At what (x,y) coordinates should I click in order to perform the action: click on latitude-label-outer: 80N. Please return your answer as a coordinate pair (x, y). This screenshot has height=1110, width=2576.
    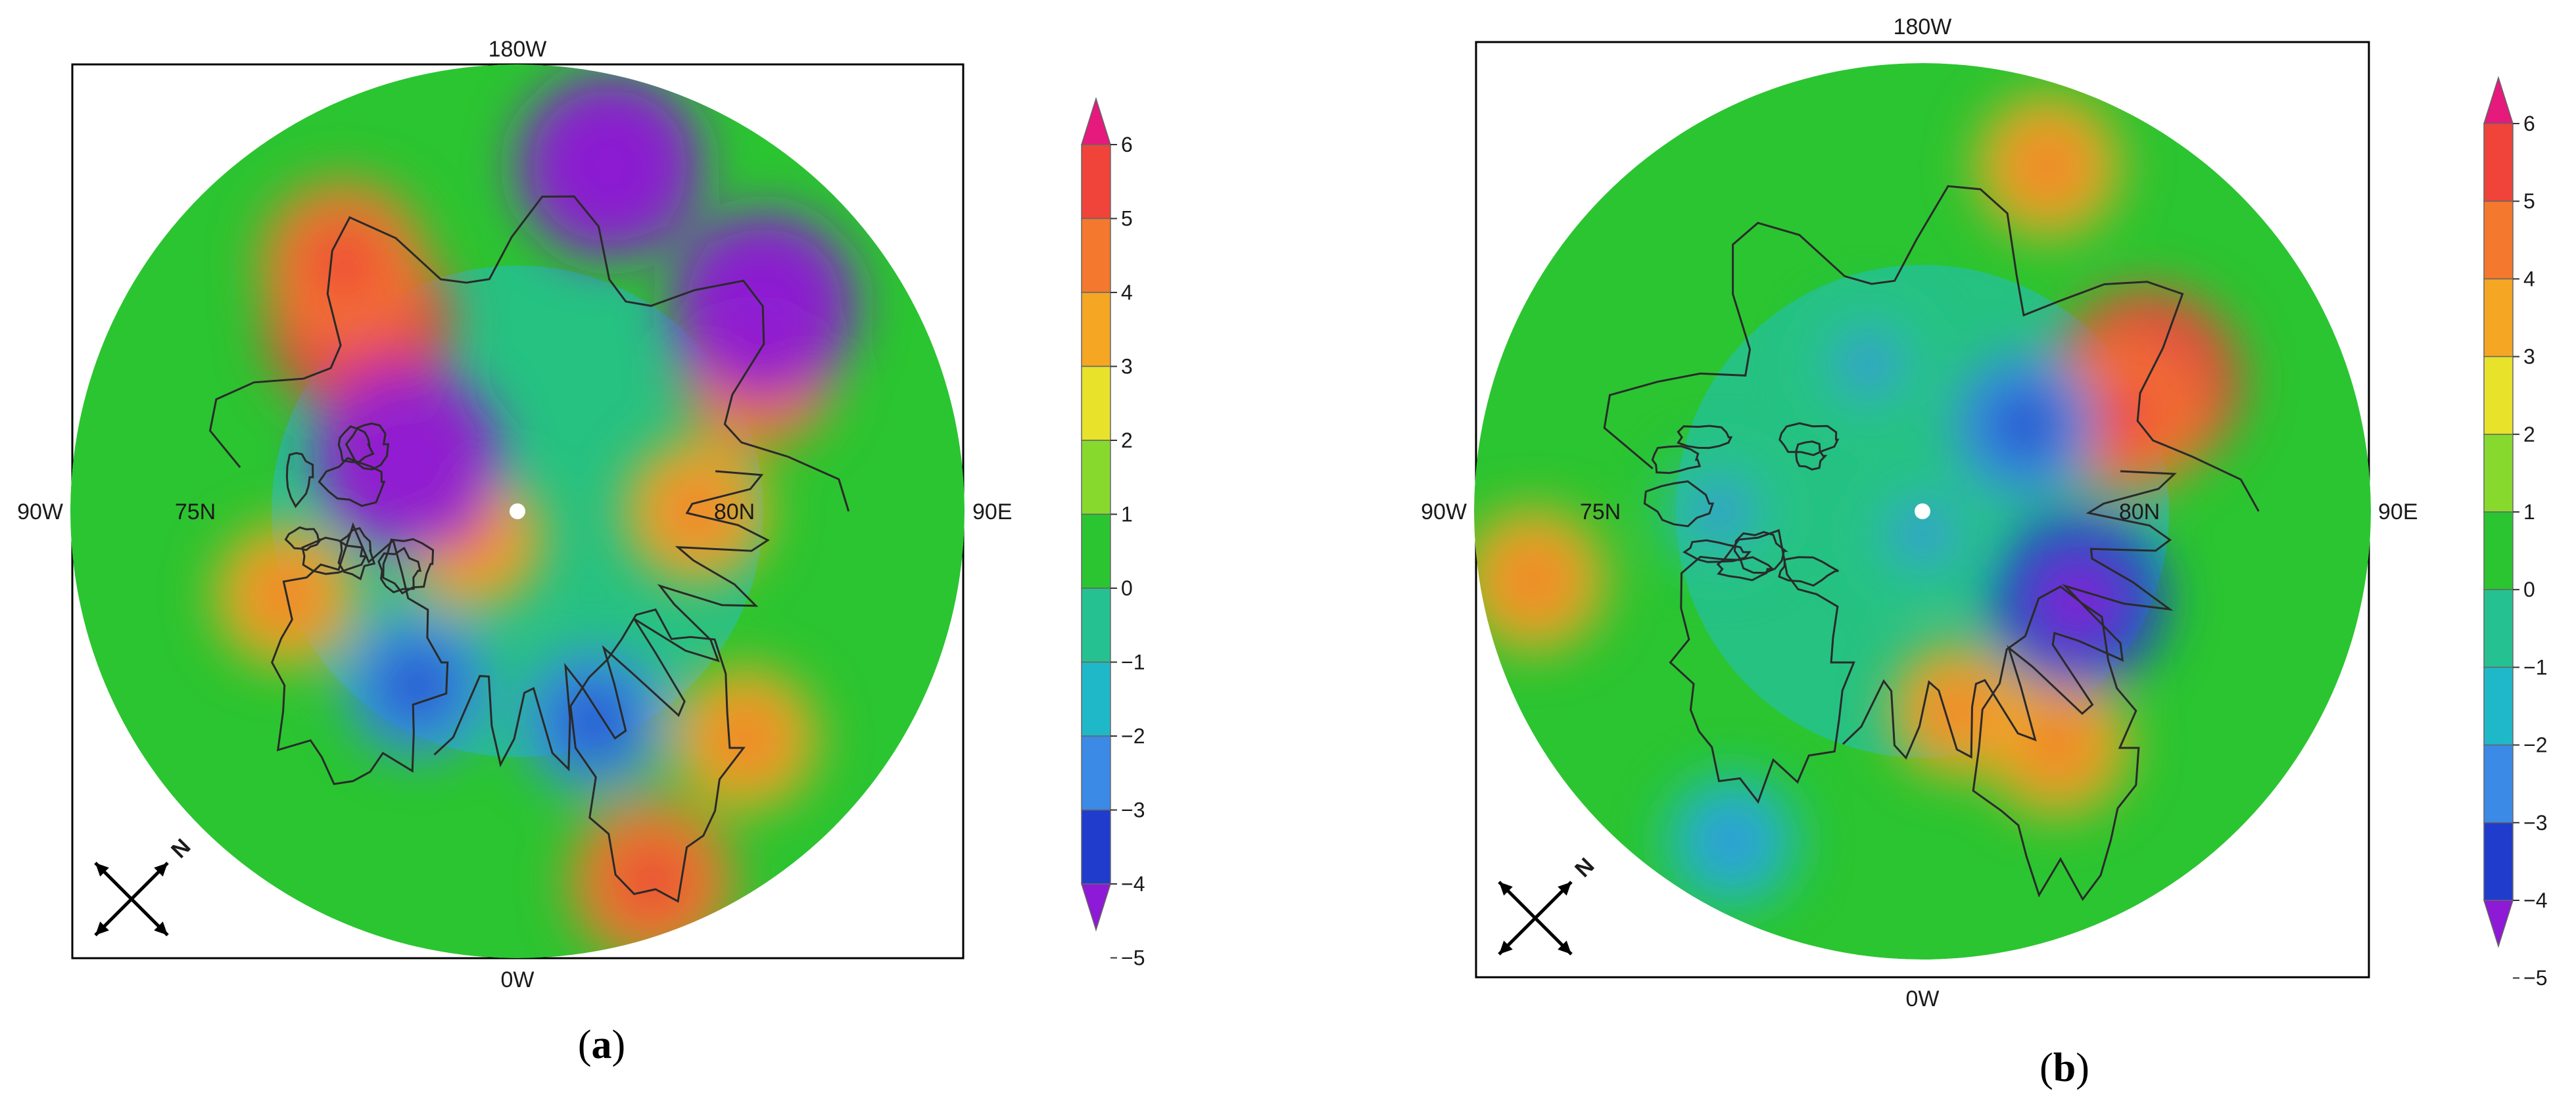
    Looking at the image, I should click on (2140, 511).